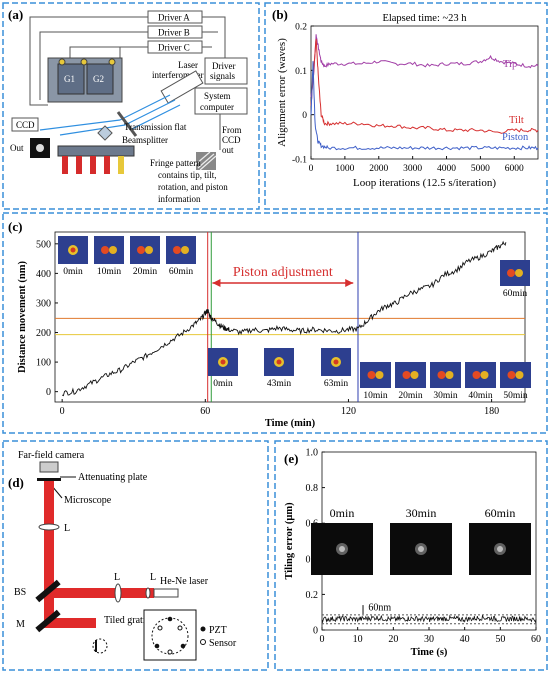  Describe the element at coordinates (429, 652) in the screenshot. I see `x-axis-label: Time (s)` at that location.